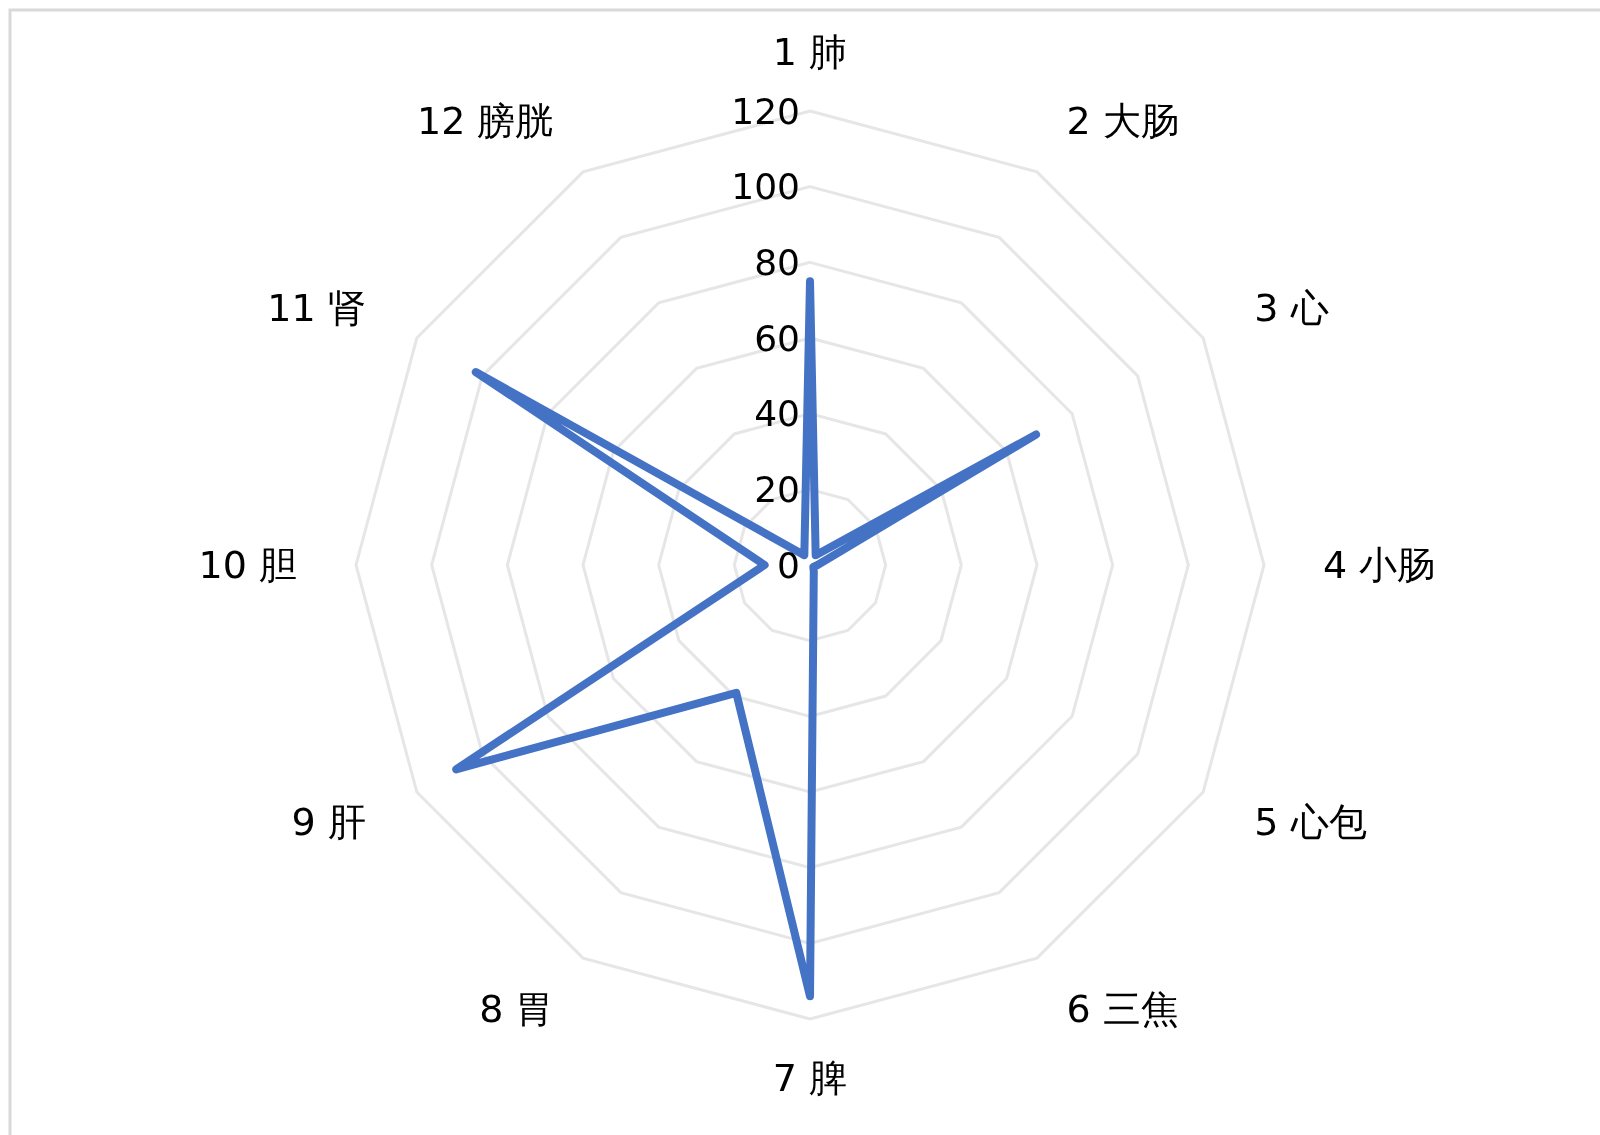 This screenshot has height=1135, width=1600. What do you see at coordinates (788, 565) in the screenshot?
I see `y-tick-label: 0` at bounding box center [788, 565].